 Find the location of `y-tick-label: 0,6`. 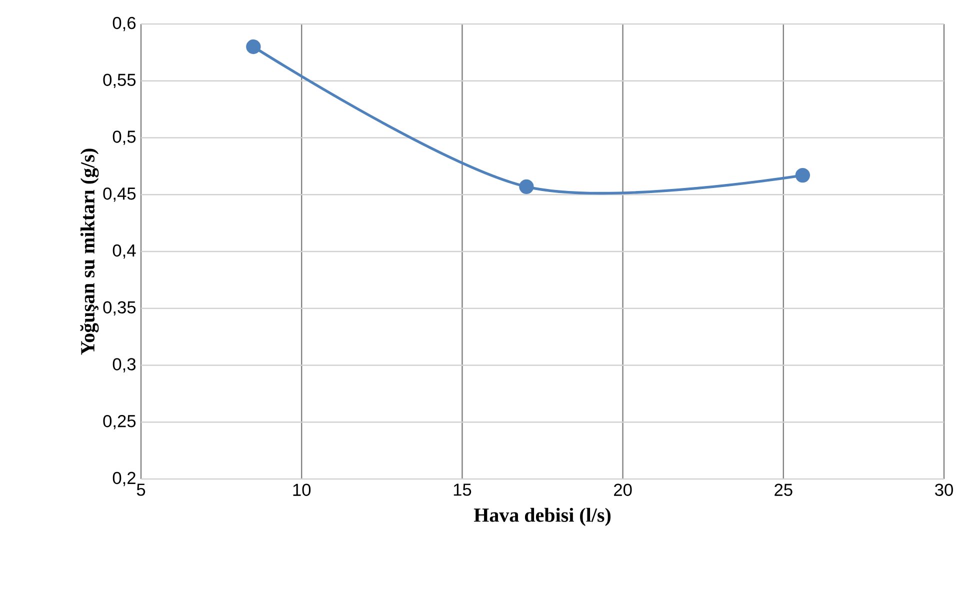

y-tick-label: 0,6 is located at coordinates (124, 24).